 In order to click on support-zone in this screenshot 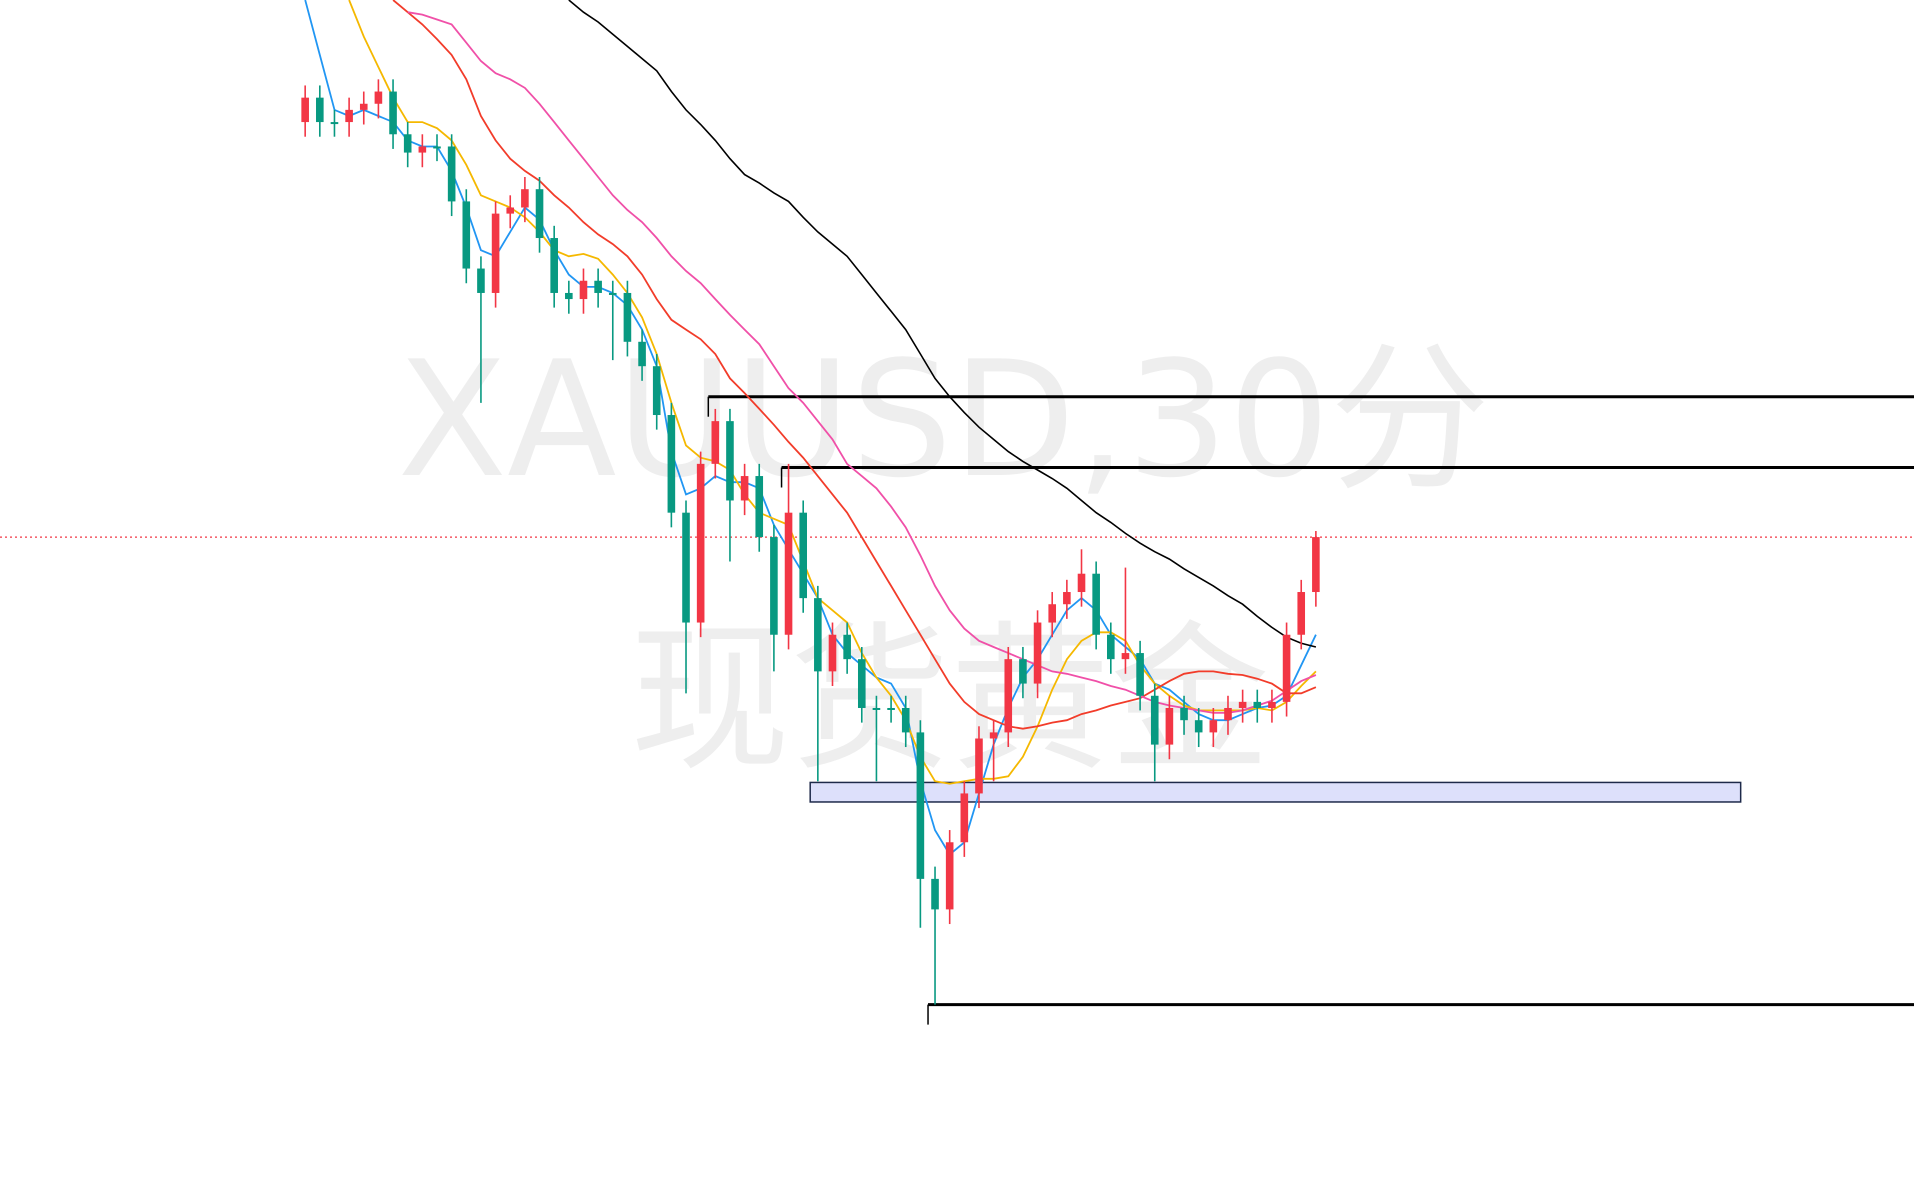, I will do `click(1275, 792)`.